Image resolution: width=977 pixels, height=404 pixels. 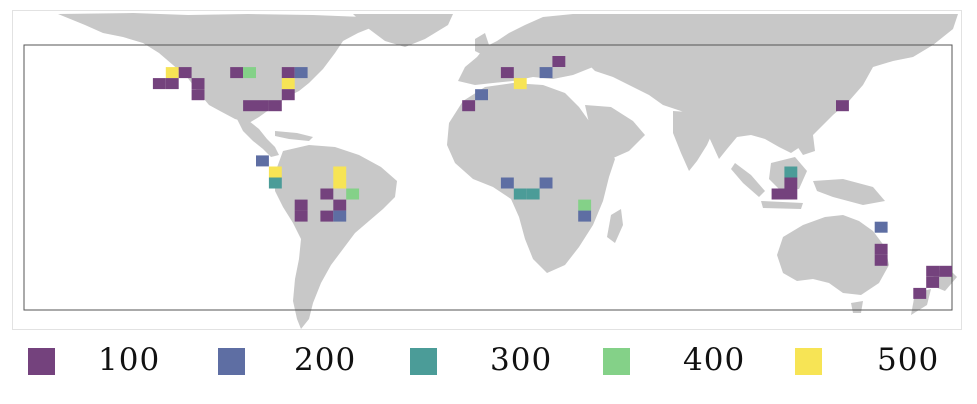 I want to click on south-america, so click(x=336, y=237).